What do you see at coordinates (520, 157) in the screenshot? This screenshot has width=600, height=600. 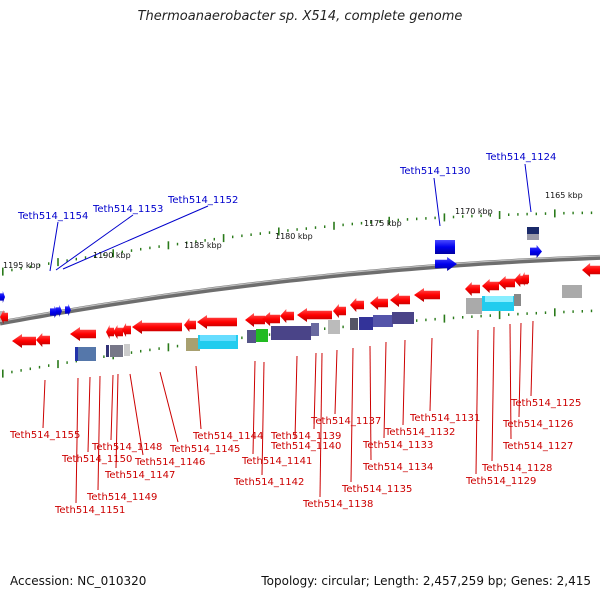 I see `forward-gene-label: Teth514_1124` at bounding box center [520, 157].